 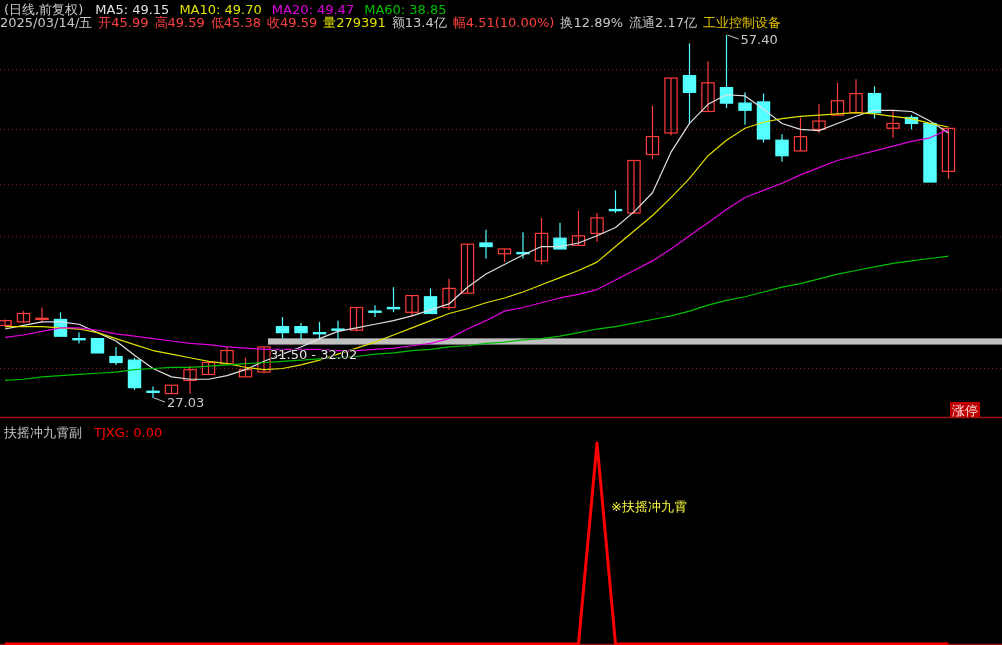 I want to click on chart-title: 扶摇冲九霄副, so click(x=42, y=432).